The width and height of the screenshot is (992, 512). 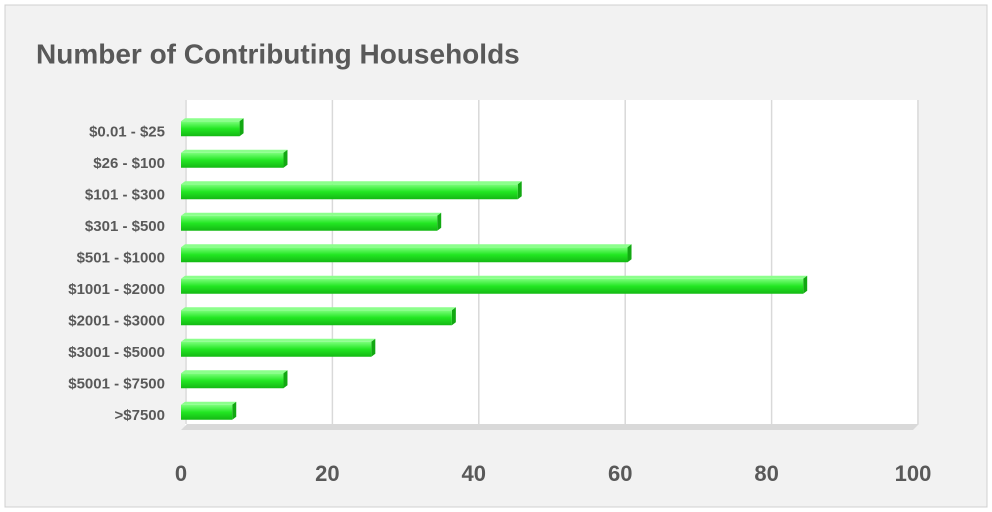 What do you see at coordinates (474, 473) in the screenshot?
I see `x-tick-label: 40` at bounding box center [474, 473].